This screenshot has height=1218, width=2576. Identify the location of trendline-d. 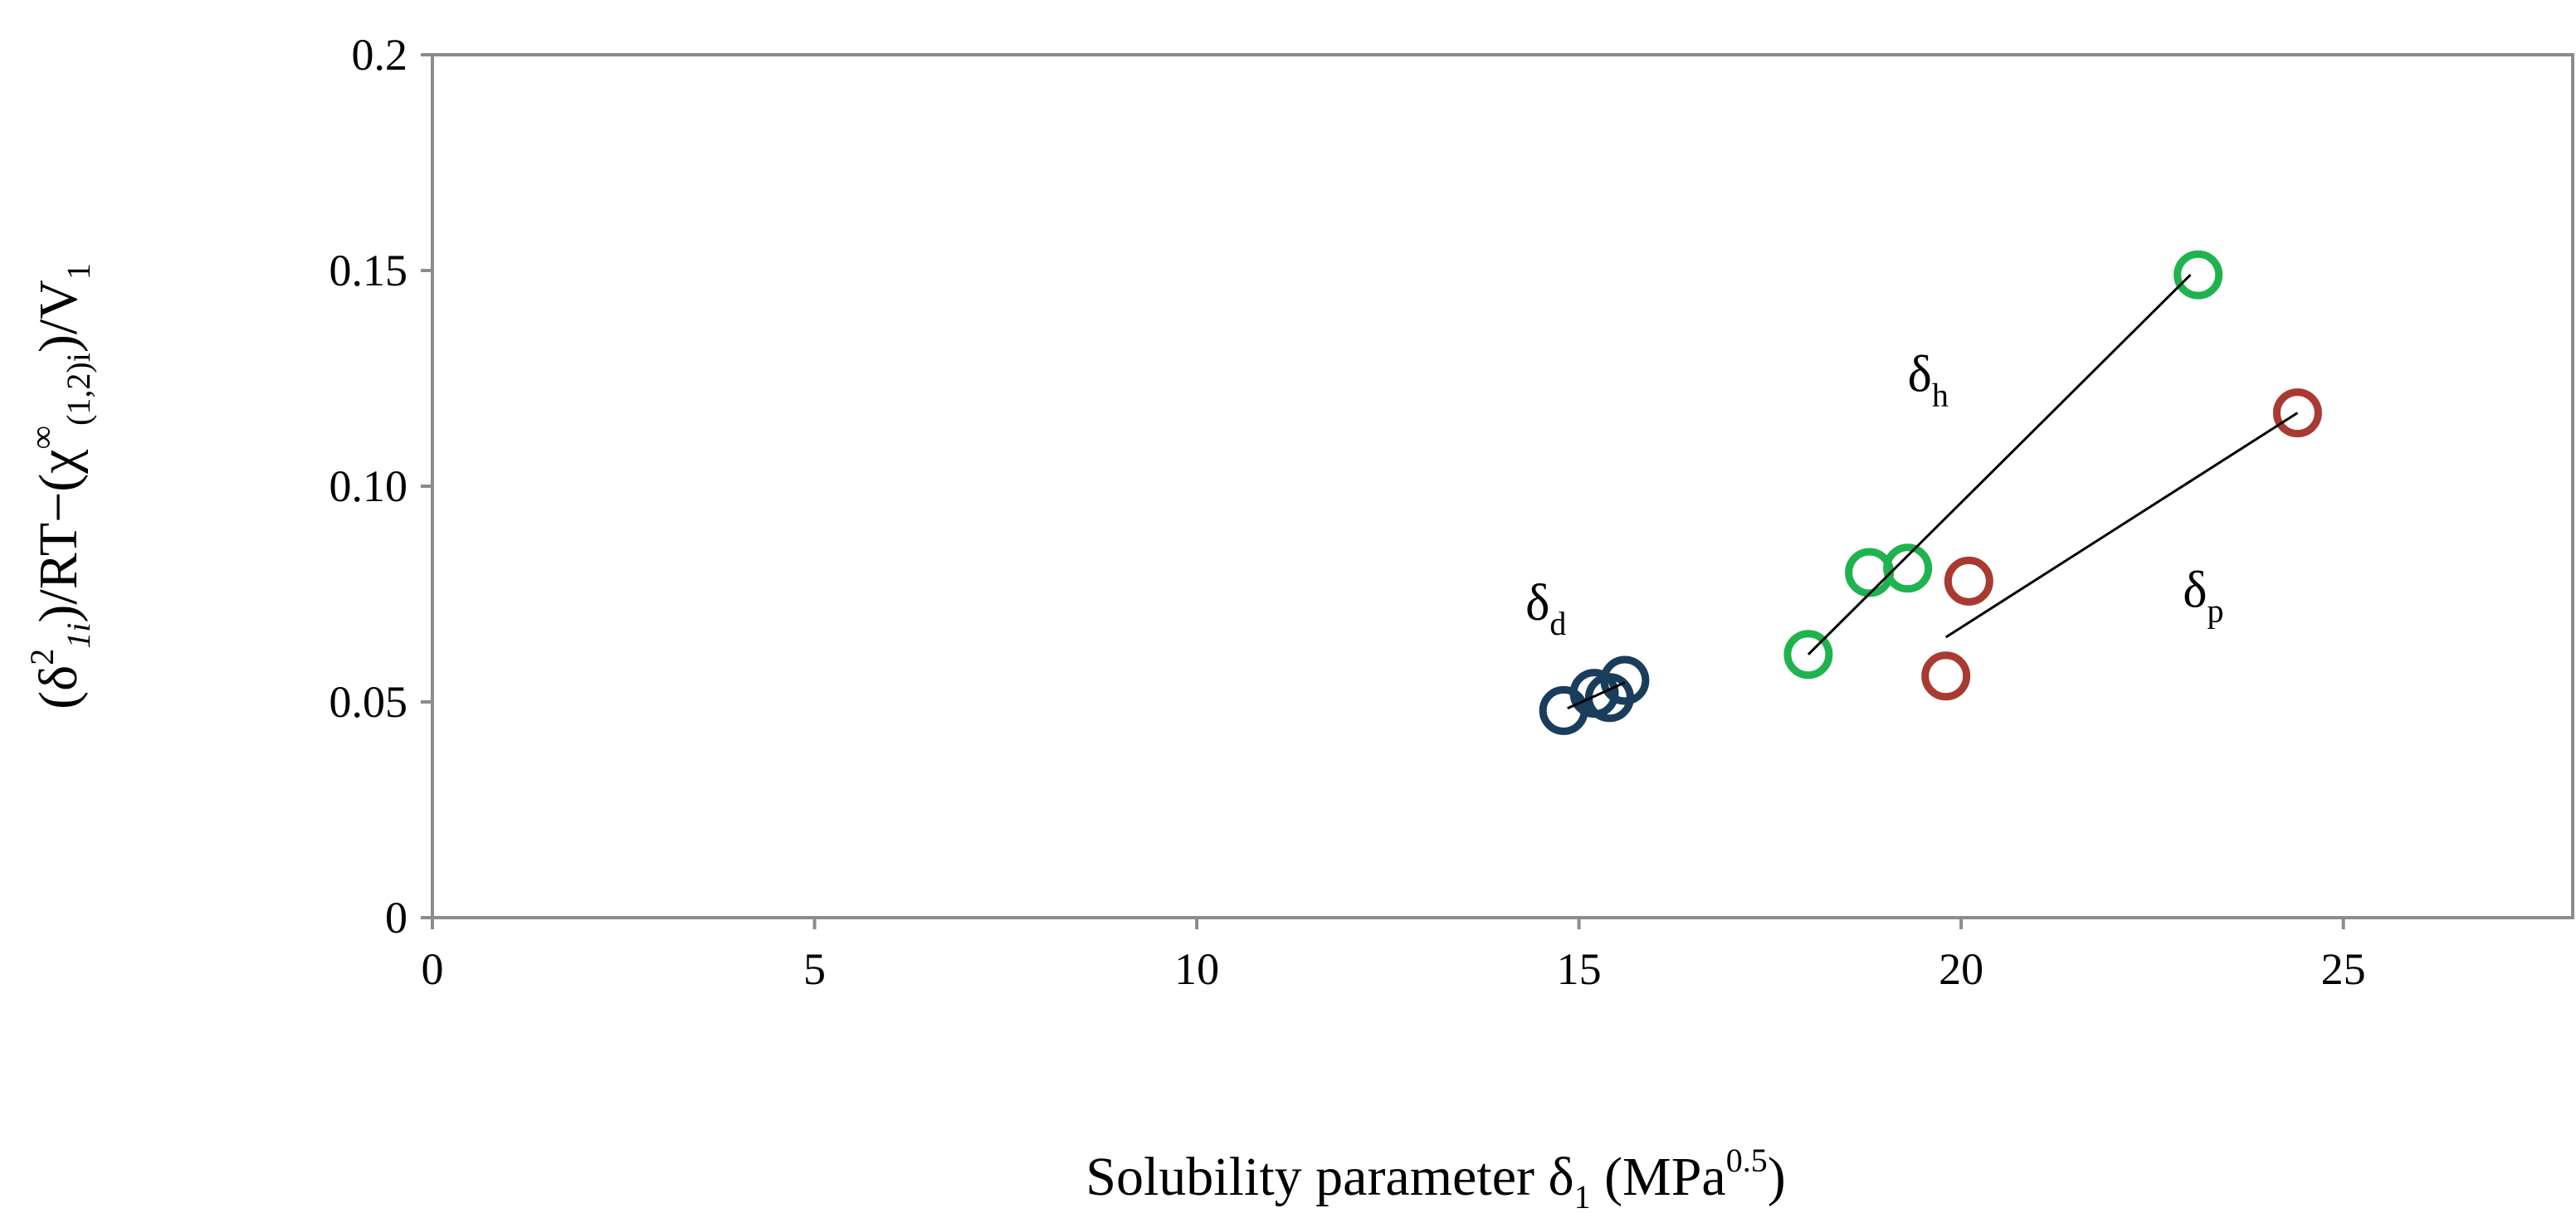
(1597, 695).